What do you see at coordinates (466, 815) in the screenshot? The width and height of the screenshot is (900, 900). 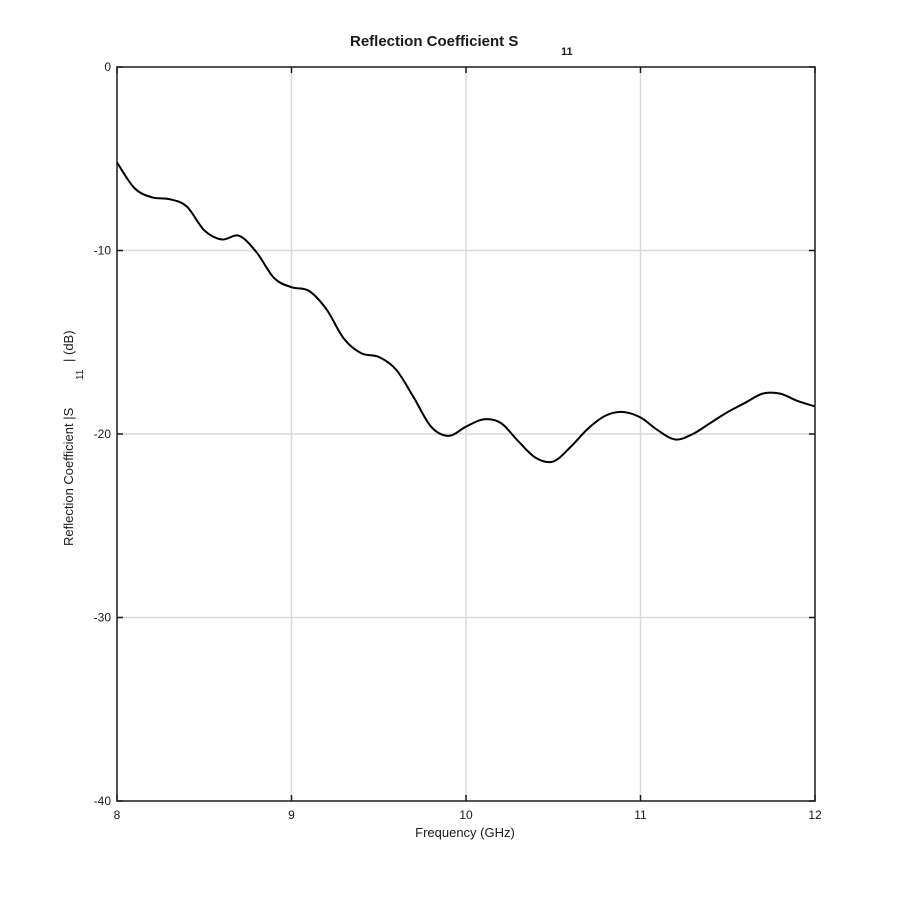 I see `x-tick-label: 10` at bounding box center [466, 815].